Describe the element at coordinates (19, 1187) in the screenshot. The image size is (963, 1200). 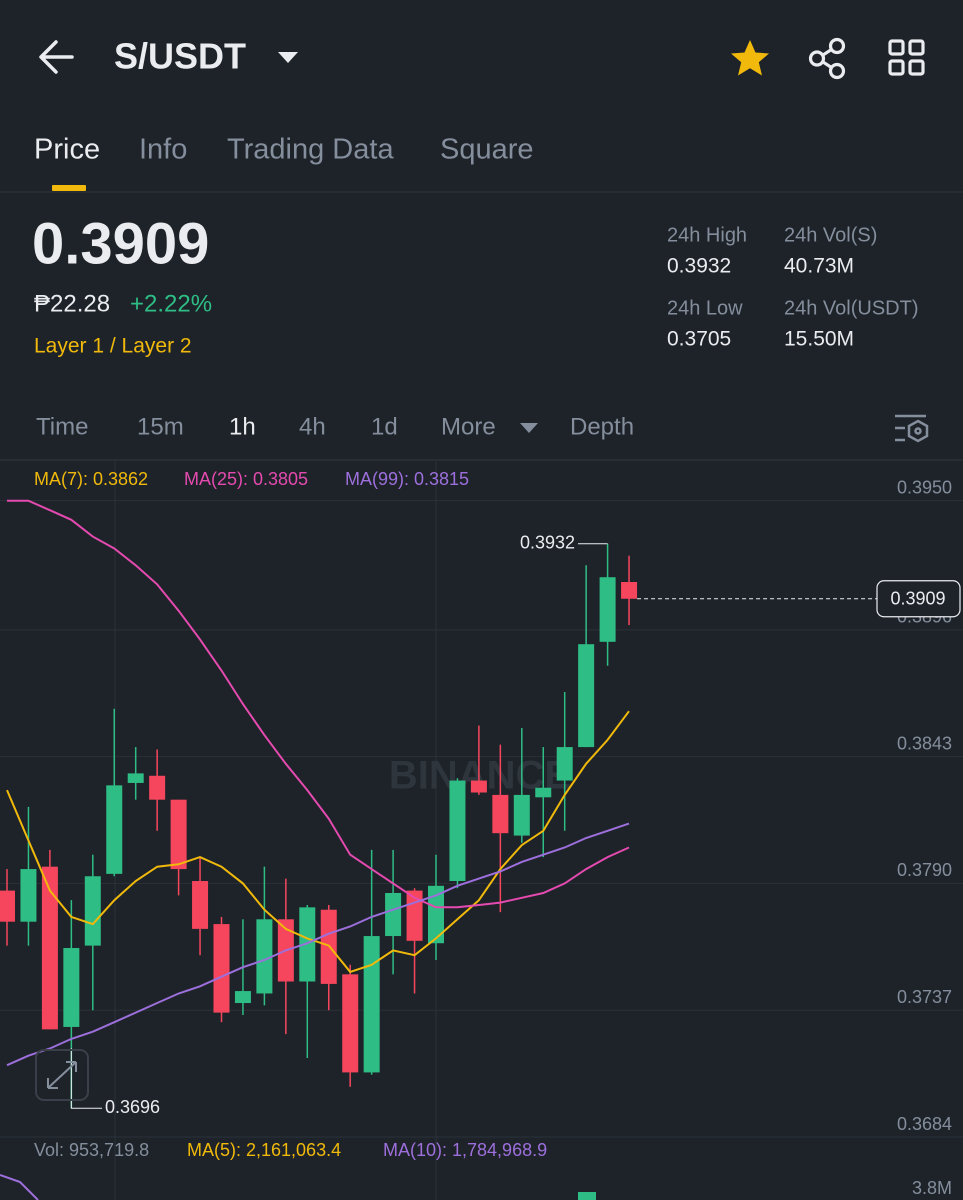
I see `volume-ma-line` at that location.